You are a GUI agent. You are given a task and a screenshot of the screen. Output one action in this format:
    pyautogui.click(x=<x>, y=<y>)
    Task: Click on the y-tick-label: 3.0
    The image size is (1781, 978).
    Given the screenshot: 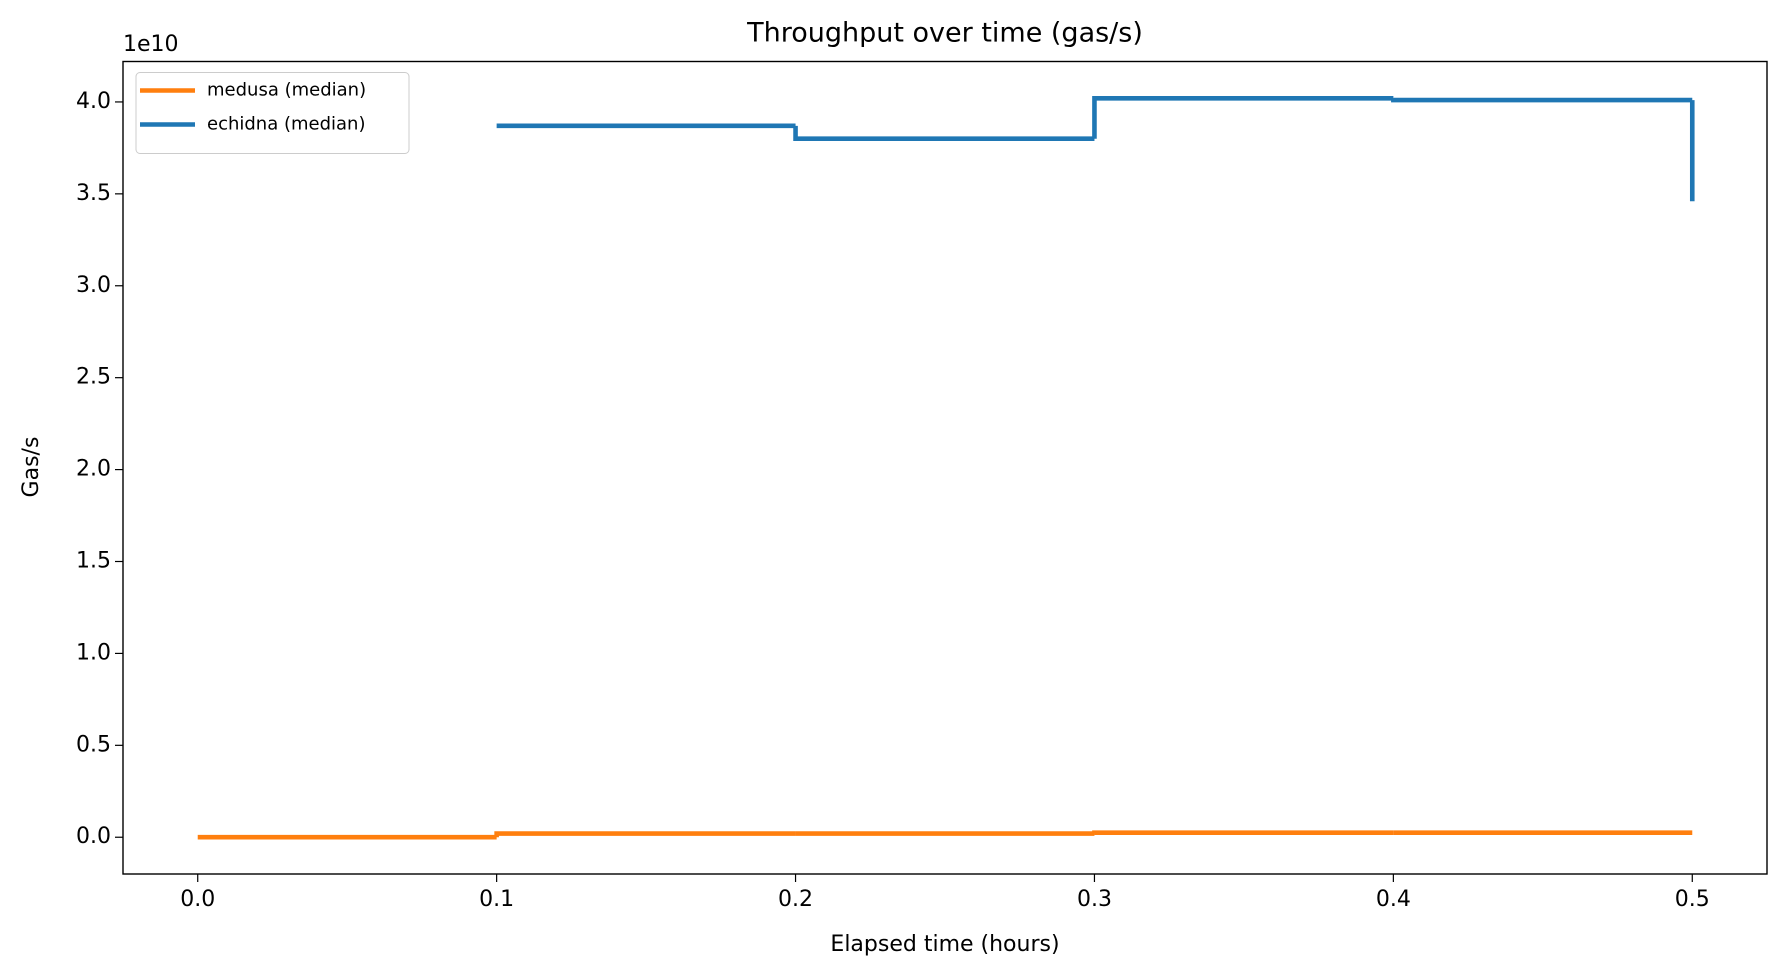 What is the action you would take?
    pyautogui.click(x=93, y=285)
    